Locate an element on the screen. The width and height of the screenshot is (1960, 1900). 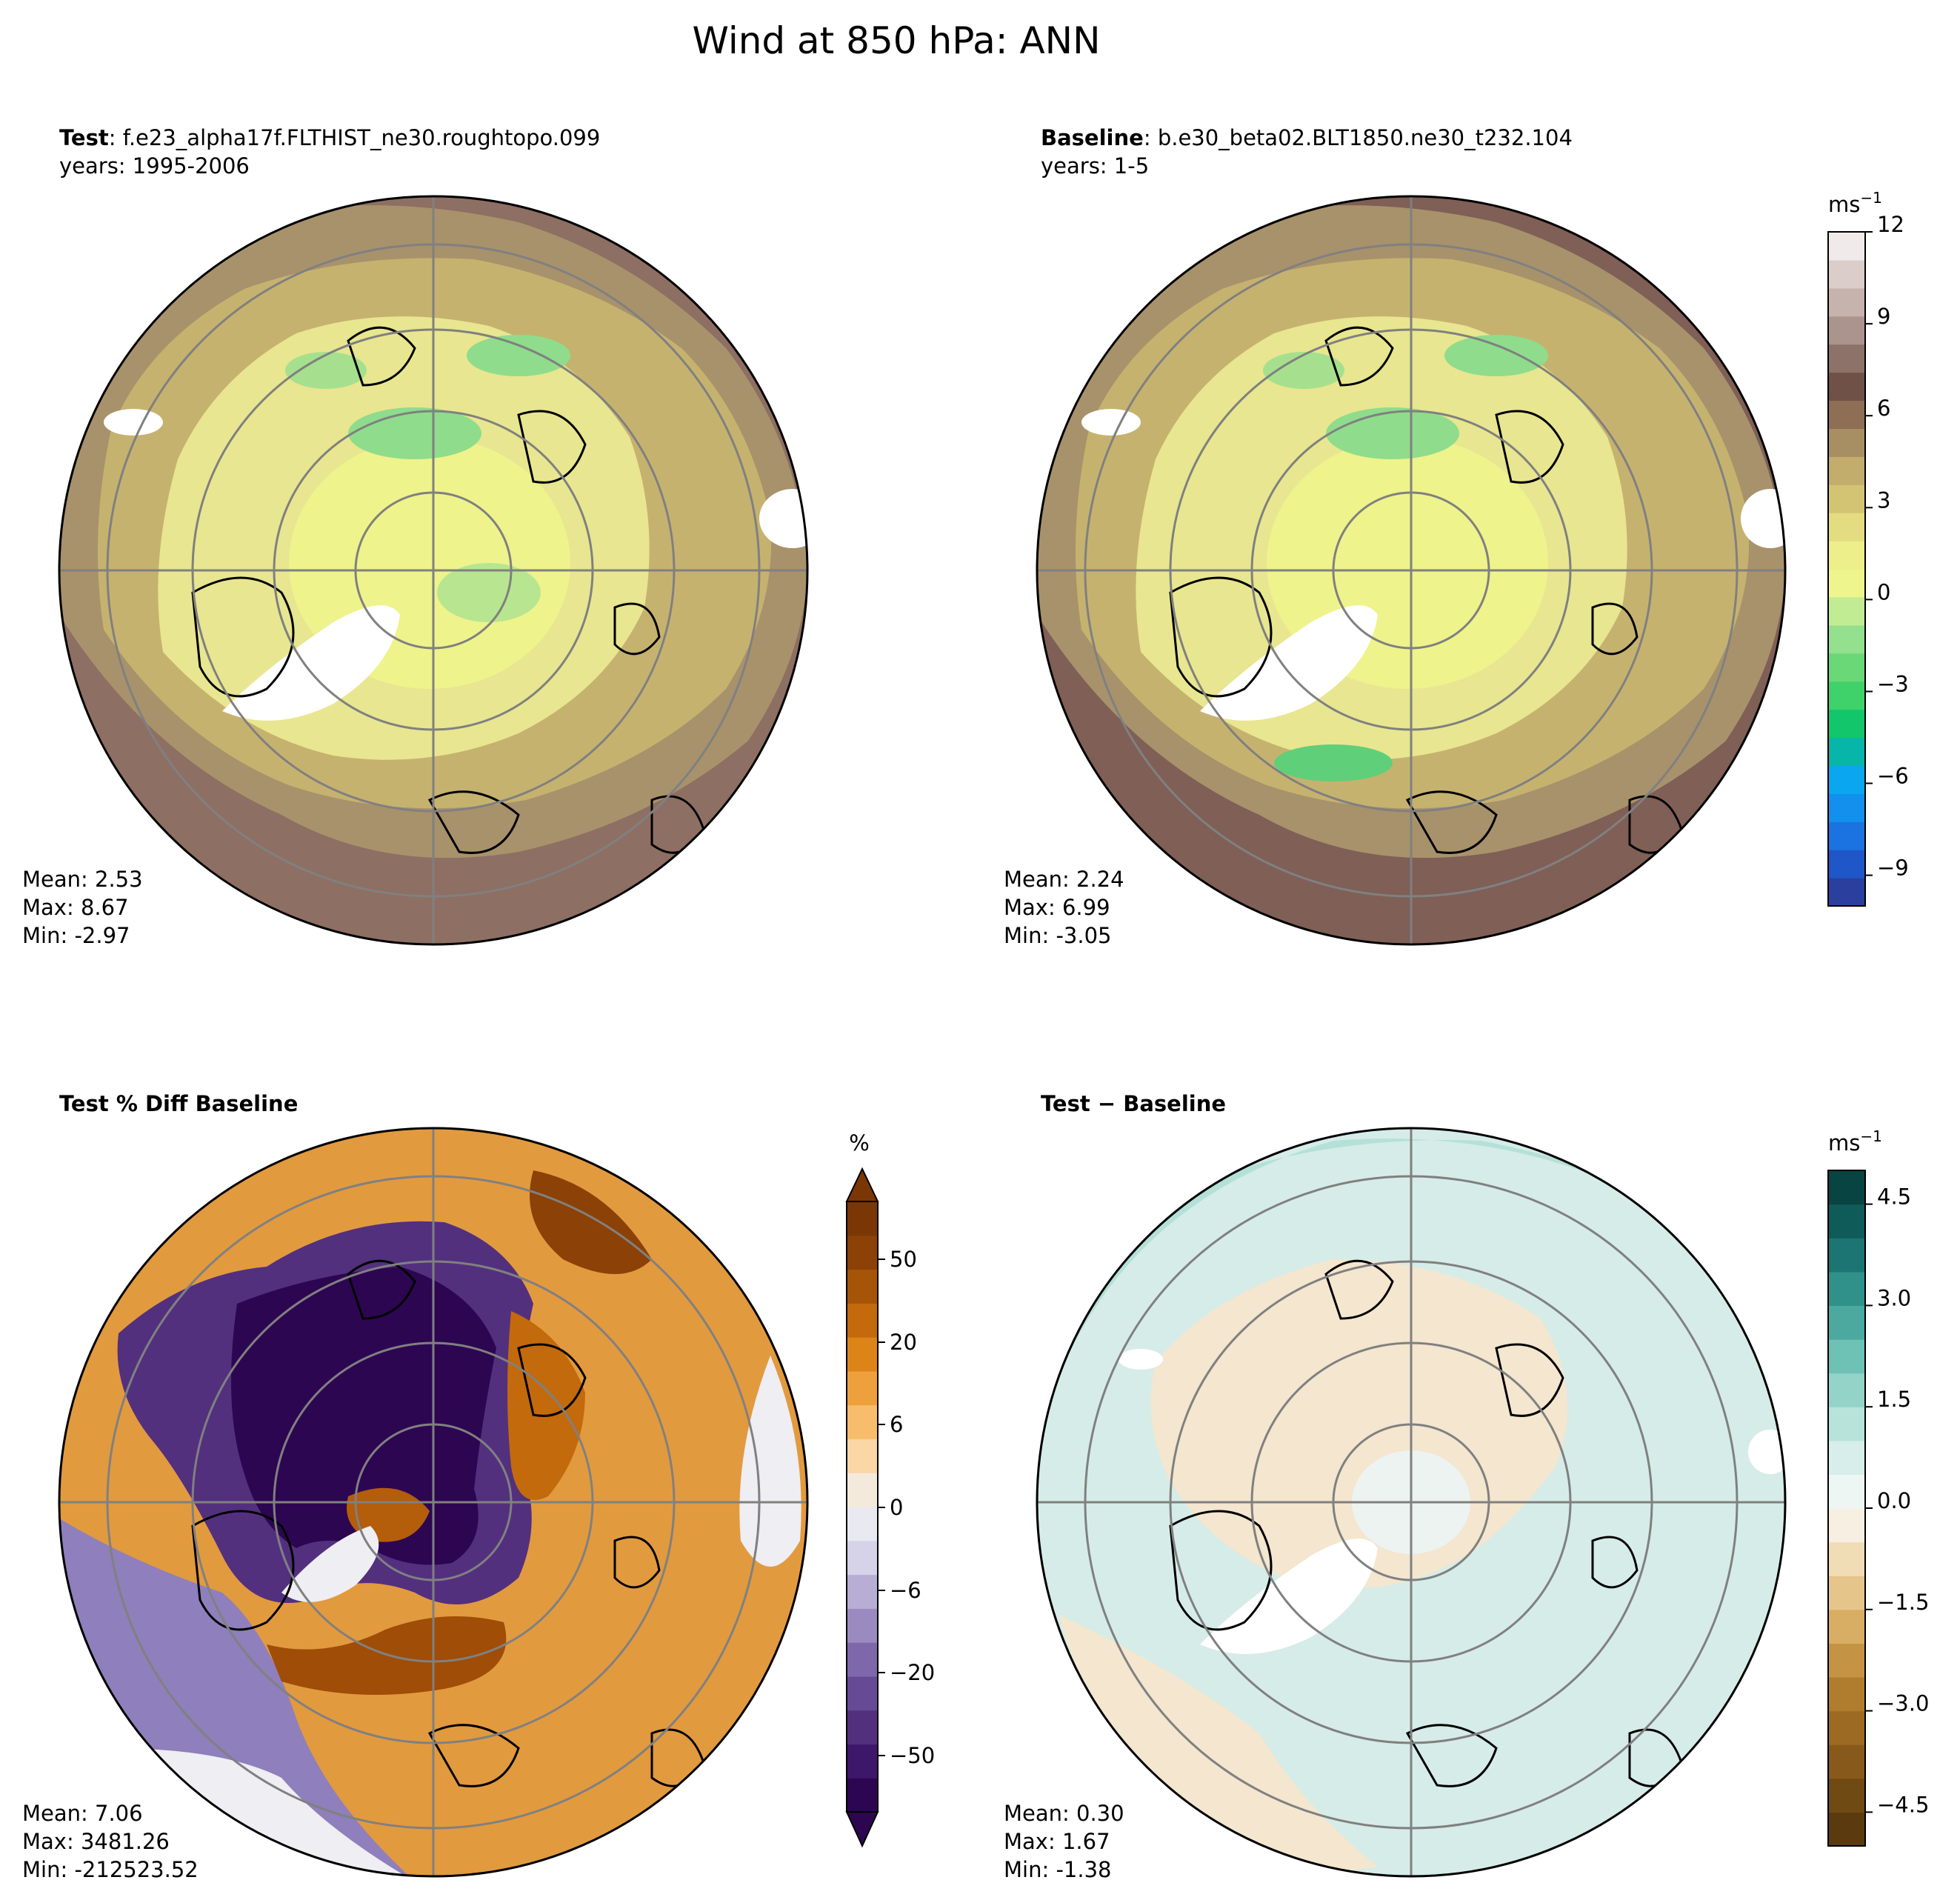
colorbar-wind-swatches is located at coordinates (1846, 569).